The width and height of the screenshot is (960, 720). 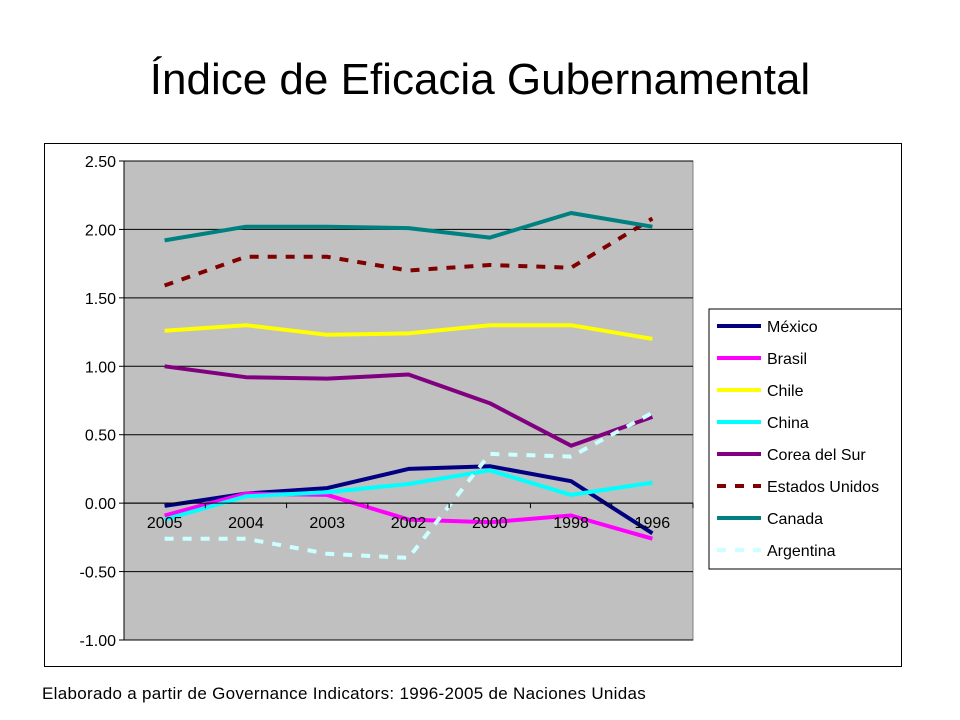 I want to click on x-tick-label: 1996, so click(x=653, y=523).